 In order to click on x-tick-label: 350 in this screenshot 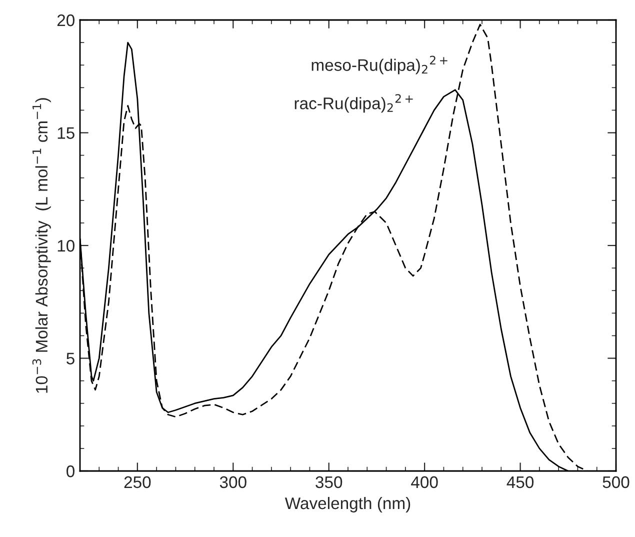, I will do `click(329, 482)`.